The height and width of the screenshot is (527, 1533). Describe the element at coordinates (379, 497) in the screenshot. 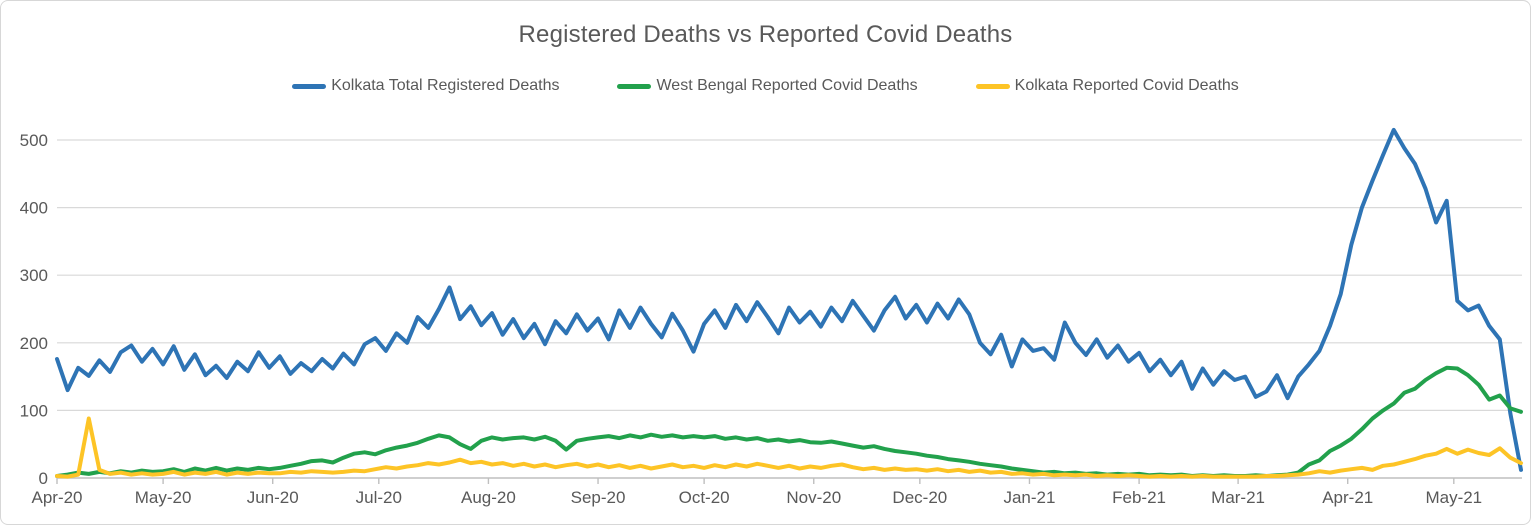

I see `x-tick-label: Jul-20` at that location.